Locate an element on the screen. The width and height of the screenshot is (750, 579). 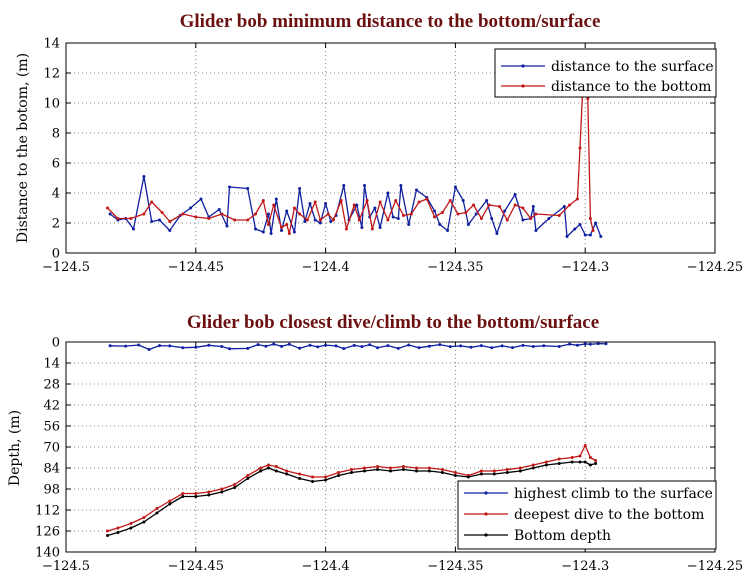
chart-bottom-ylabel: Depth, (m) is located at coordinates (15, 448).